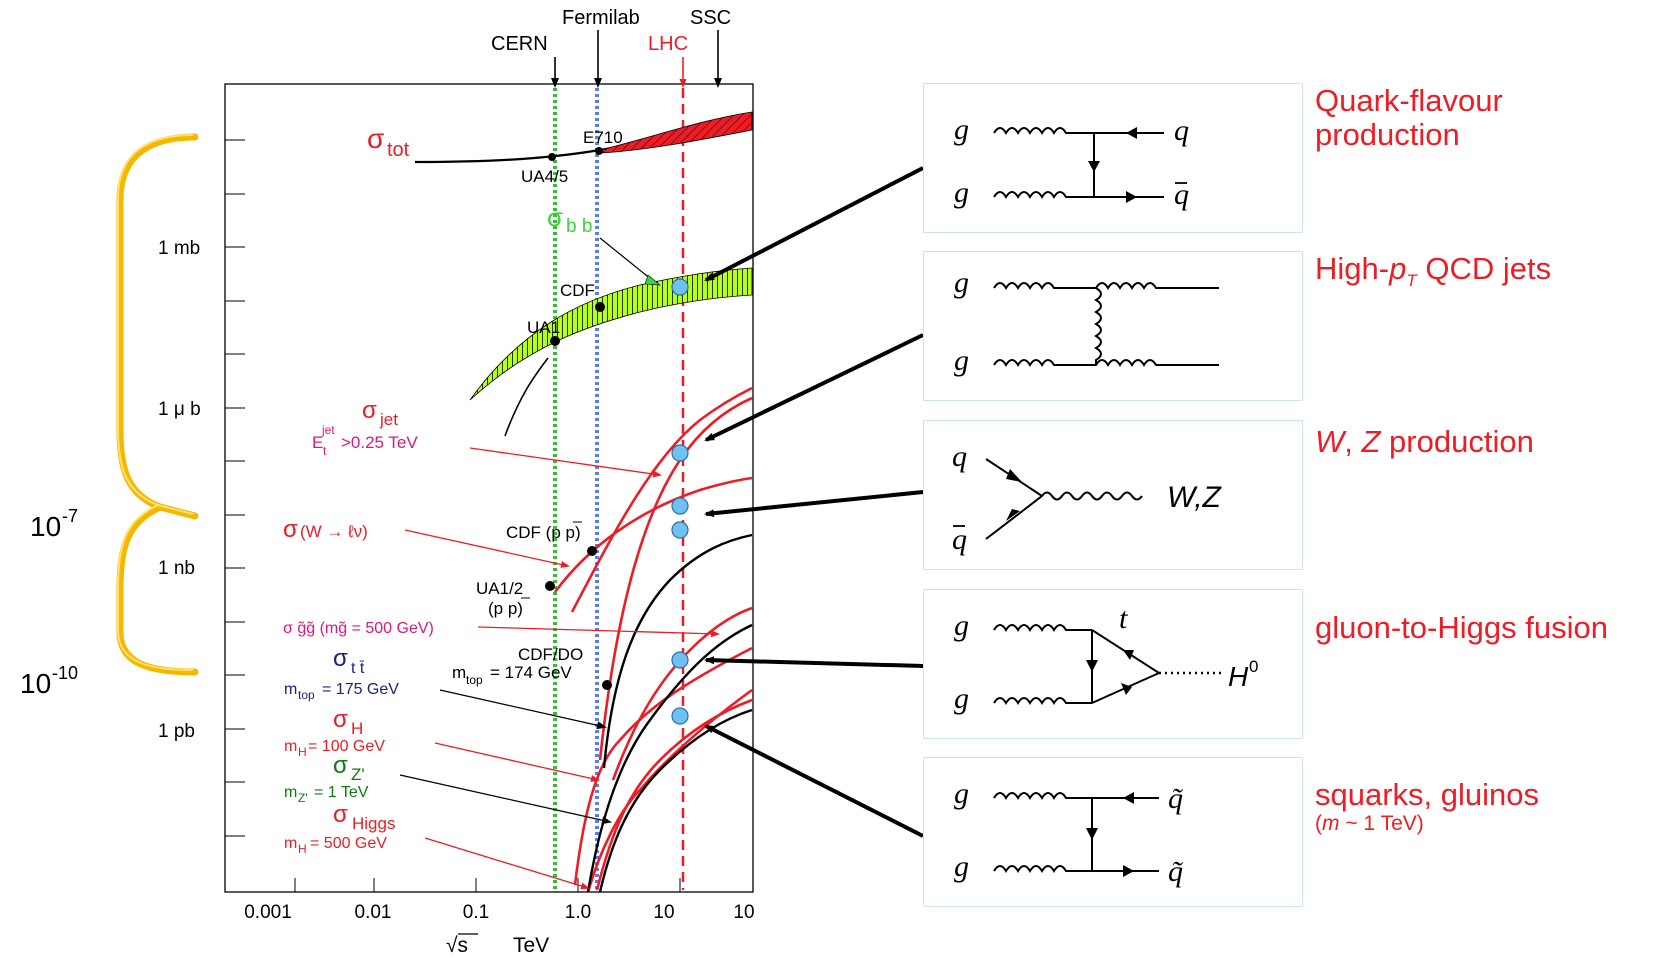  I want to click on quark-line, so click(1014, 517).